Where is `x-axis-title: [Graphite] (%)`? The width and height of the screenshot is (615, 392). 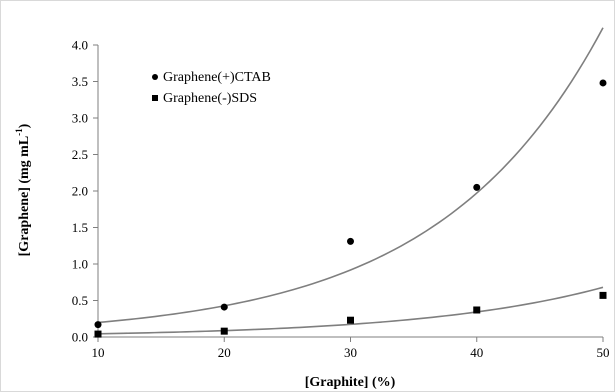
x-axis-title: [Graphite] (%) is located at coordinates (350, 382).